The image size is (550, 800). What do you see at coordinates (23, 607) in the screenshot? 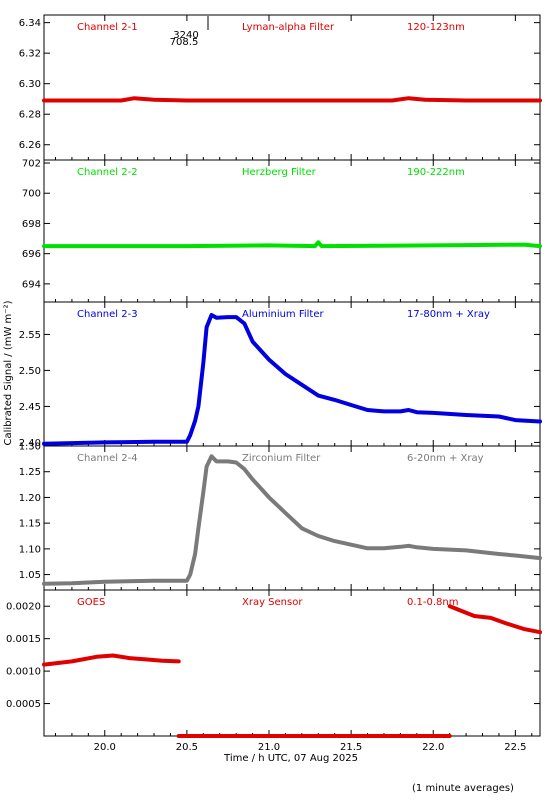
I see `y-tick-label: 0.0020` at bounding box center [23, 607].